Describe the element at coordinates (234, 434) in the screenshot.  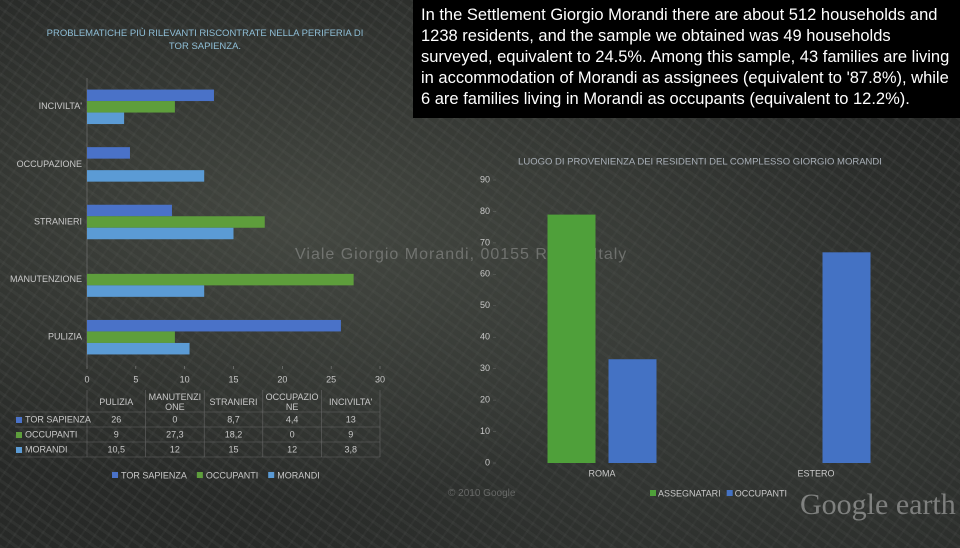
I see `table-cell: 18,2` at that location.